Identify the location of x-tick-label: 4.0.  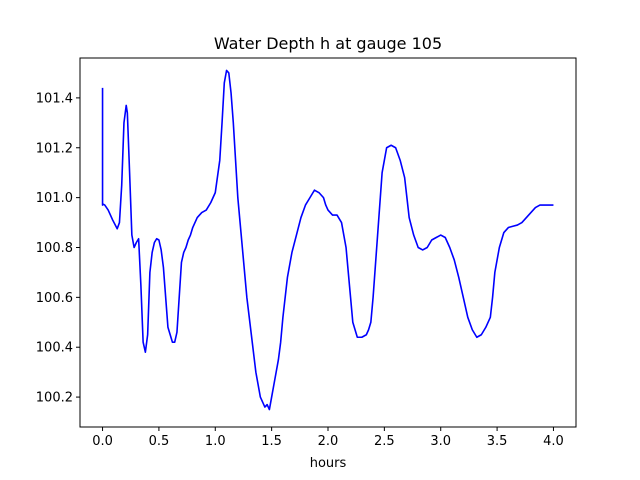
(553, 441).